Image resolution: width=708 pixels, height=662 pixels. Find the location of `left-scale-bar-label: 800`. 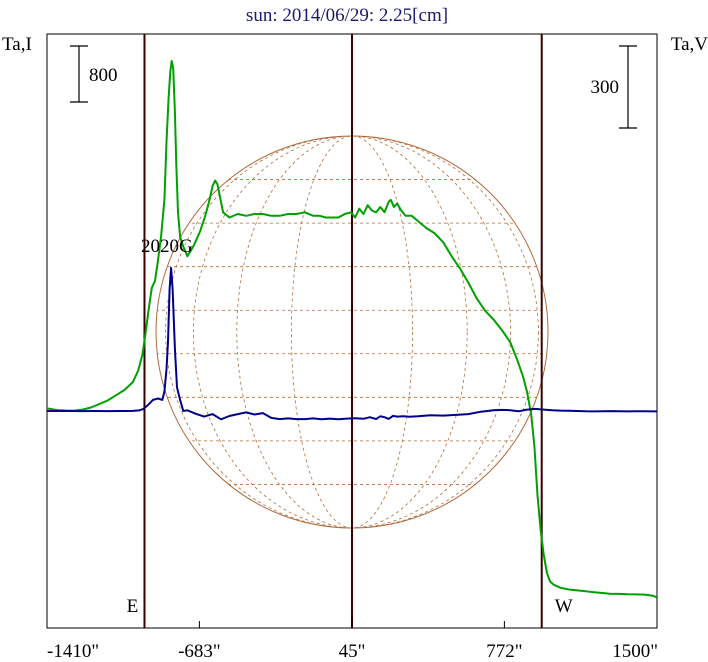

left-scale-bar-label: 800 is located at coordinates (103, 75).